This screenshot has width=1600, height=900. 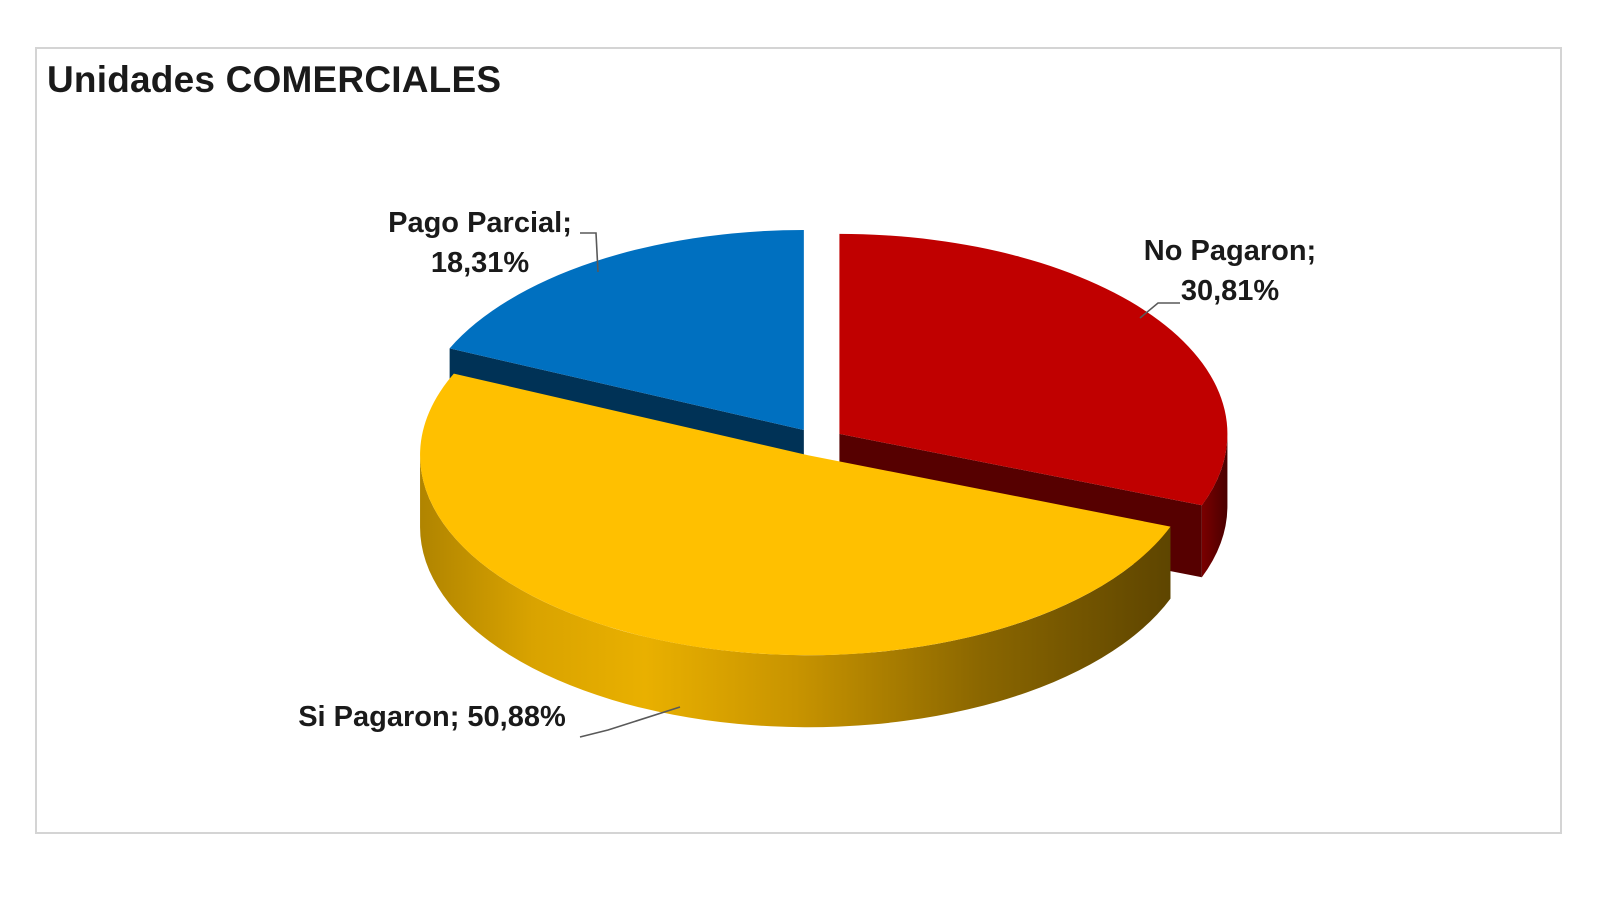 What do you see at coordinates (795, 591) in the screenshot?
I see `pie-slice-side-si-pagaron` at bounding box center [795, 591].